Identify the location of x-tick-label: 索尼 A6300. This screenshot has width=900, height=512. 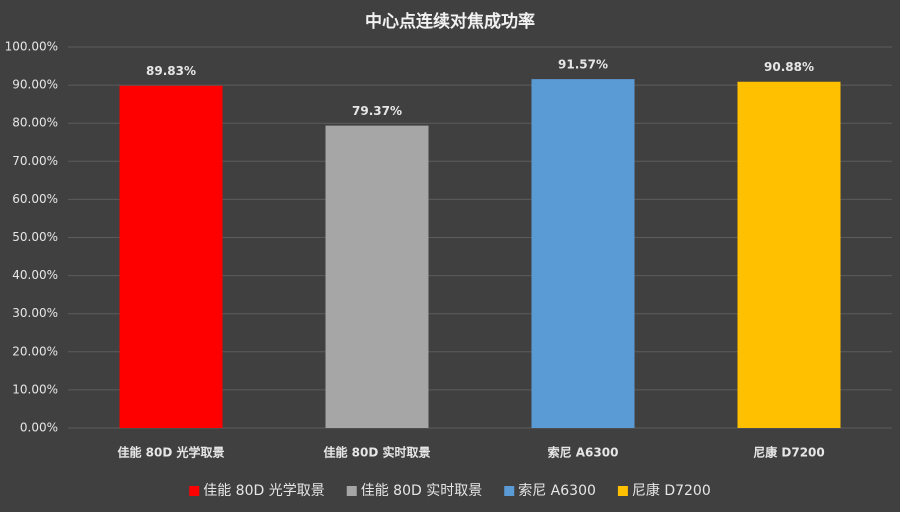
(583, 452).